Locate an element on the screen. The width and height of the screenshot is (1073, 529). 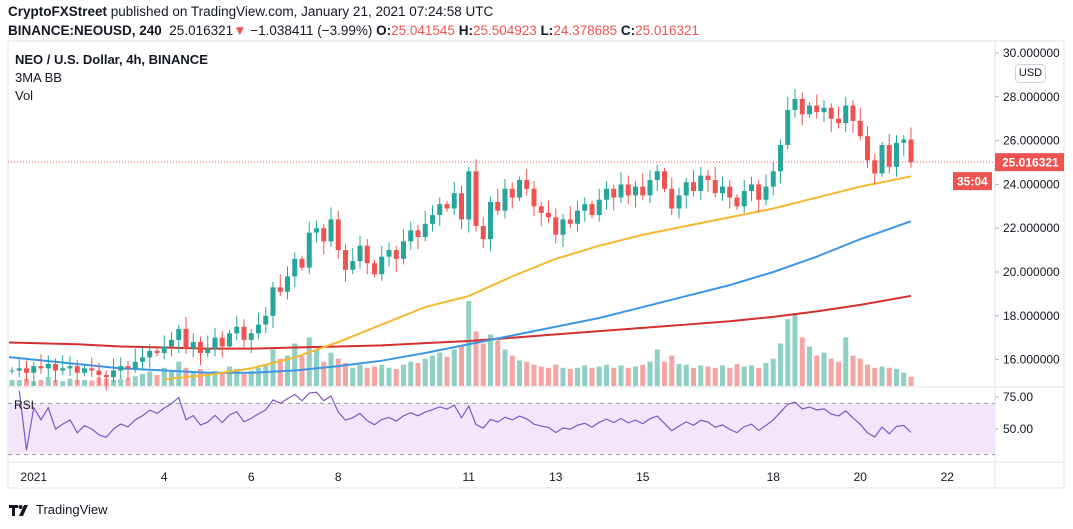
brand-name: TradingView is located at coordinates (72, 509).